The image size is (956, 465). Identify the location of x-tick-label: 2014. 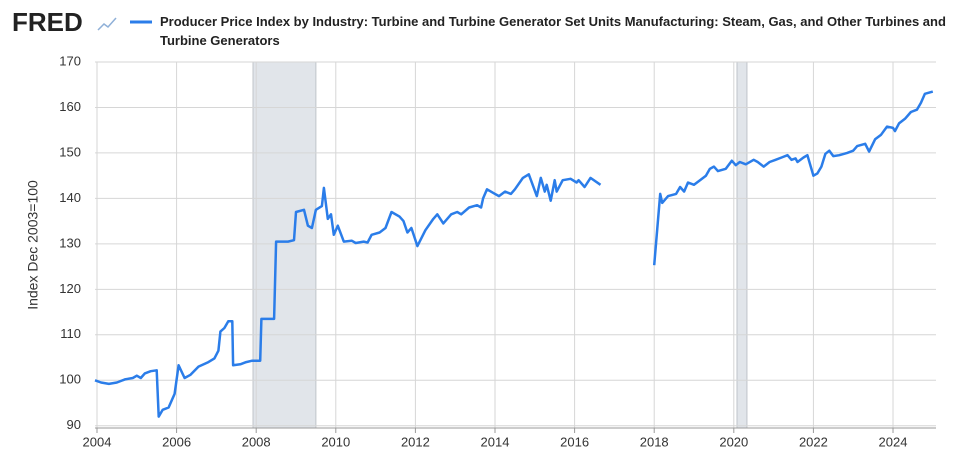
(495, 441).